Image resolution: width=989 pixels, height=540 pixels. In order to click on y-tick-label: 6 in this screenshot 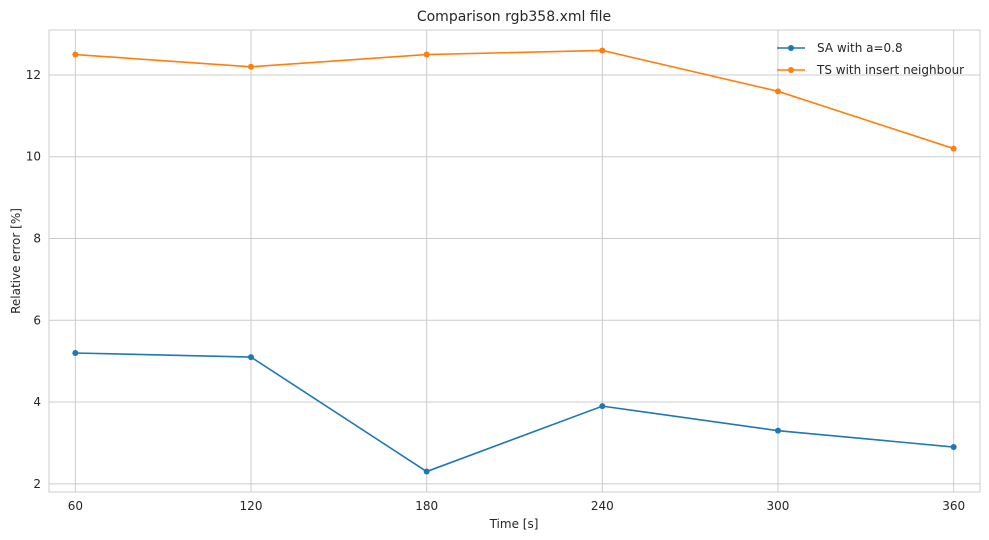, I will do `click(37, 320)`.